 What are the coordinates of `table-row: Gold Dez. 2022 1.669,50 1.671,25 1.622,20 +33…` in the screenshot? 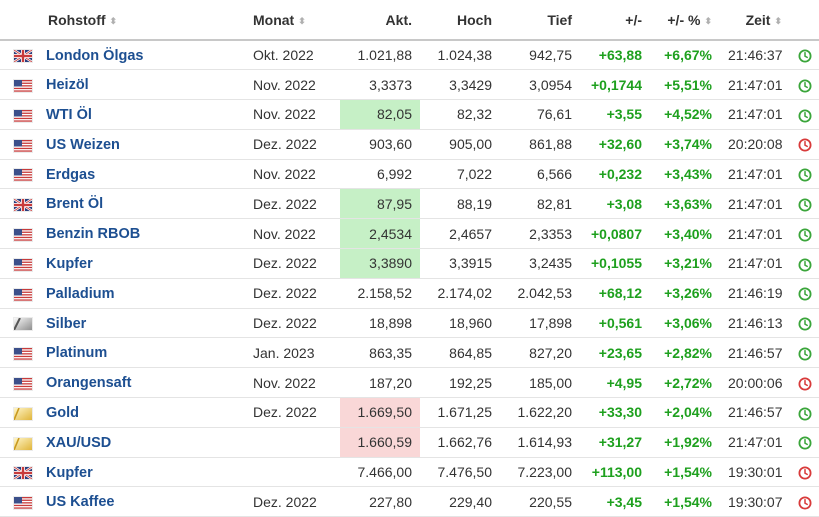 It's located at (409, 412).